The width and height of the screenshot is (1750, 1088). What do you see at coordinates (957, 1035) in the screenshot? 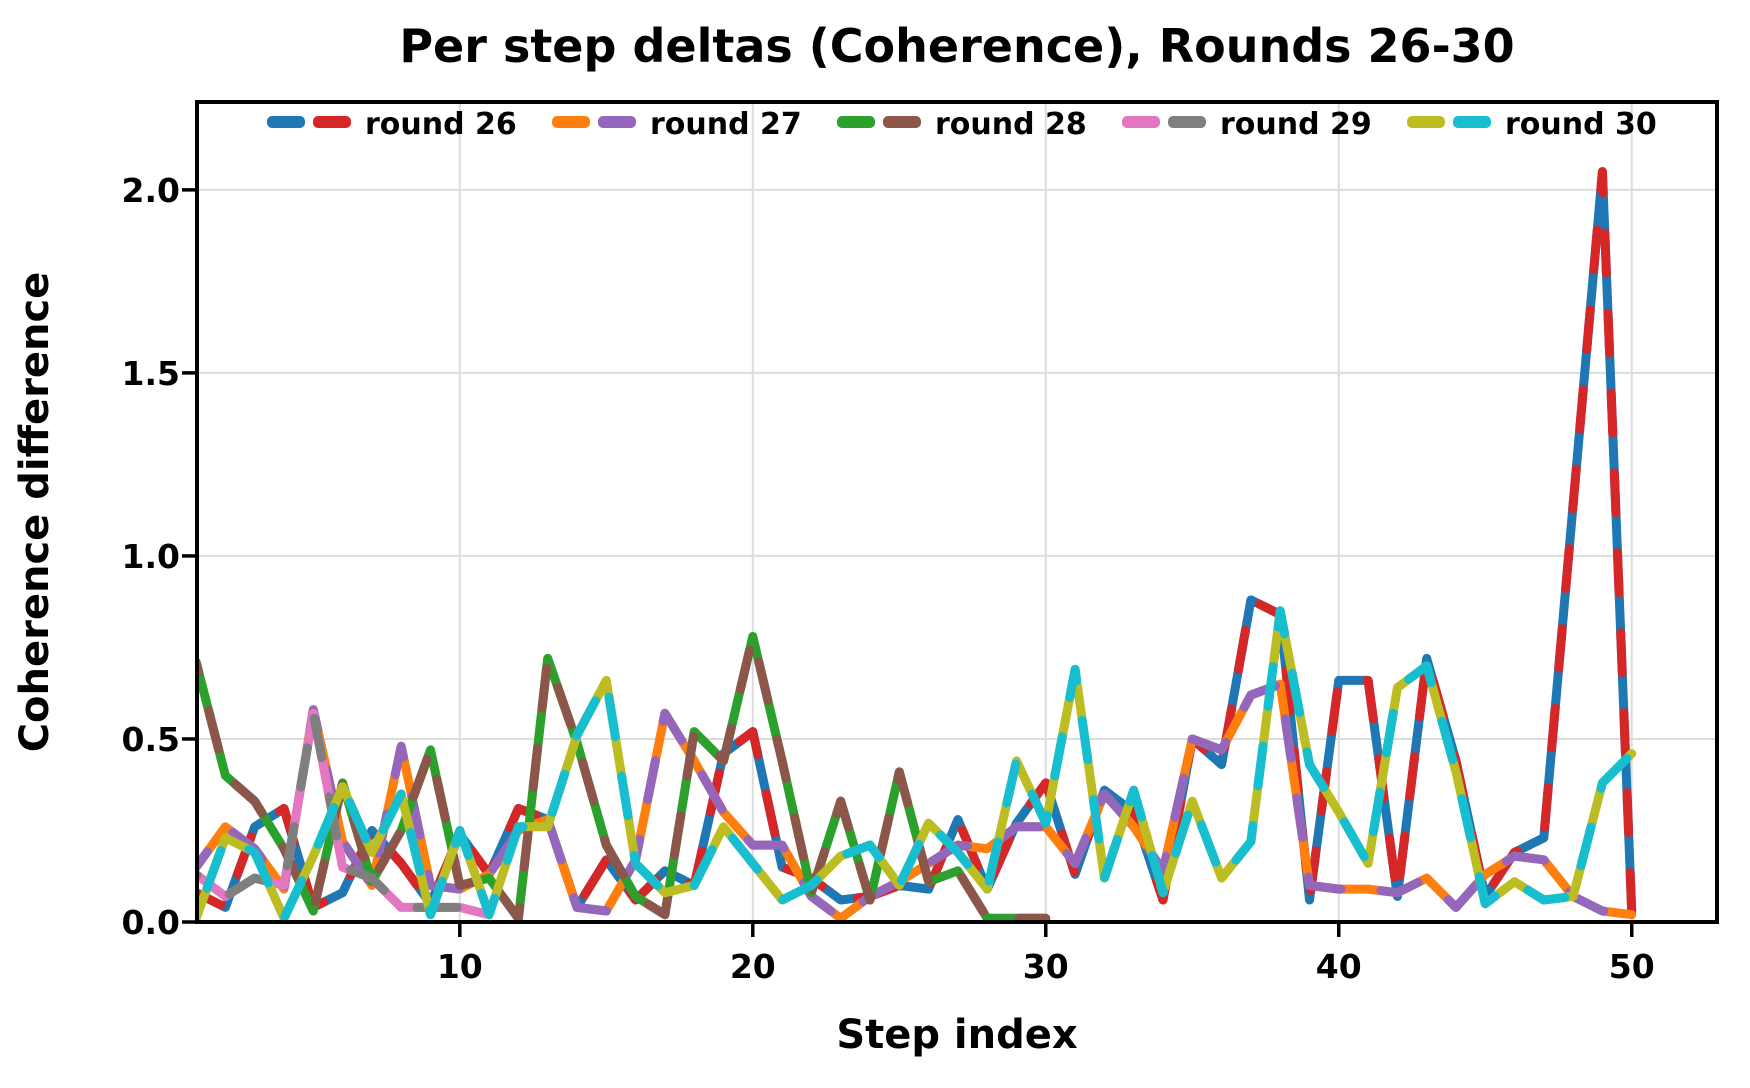
I see `x-axis-label: Step index` at bounding box center [957, 1035].